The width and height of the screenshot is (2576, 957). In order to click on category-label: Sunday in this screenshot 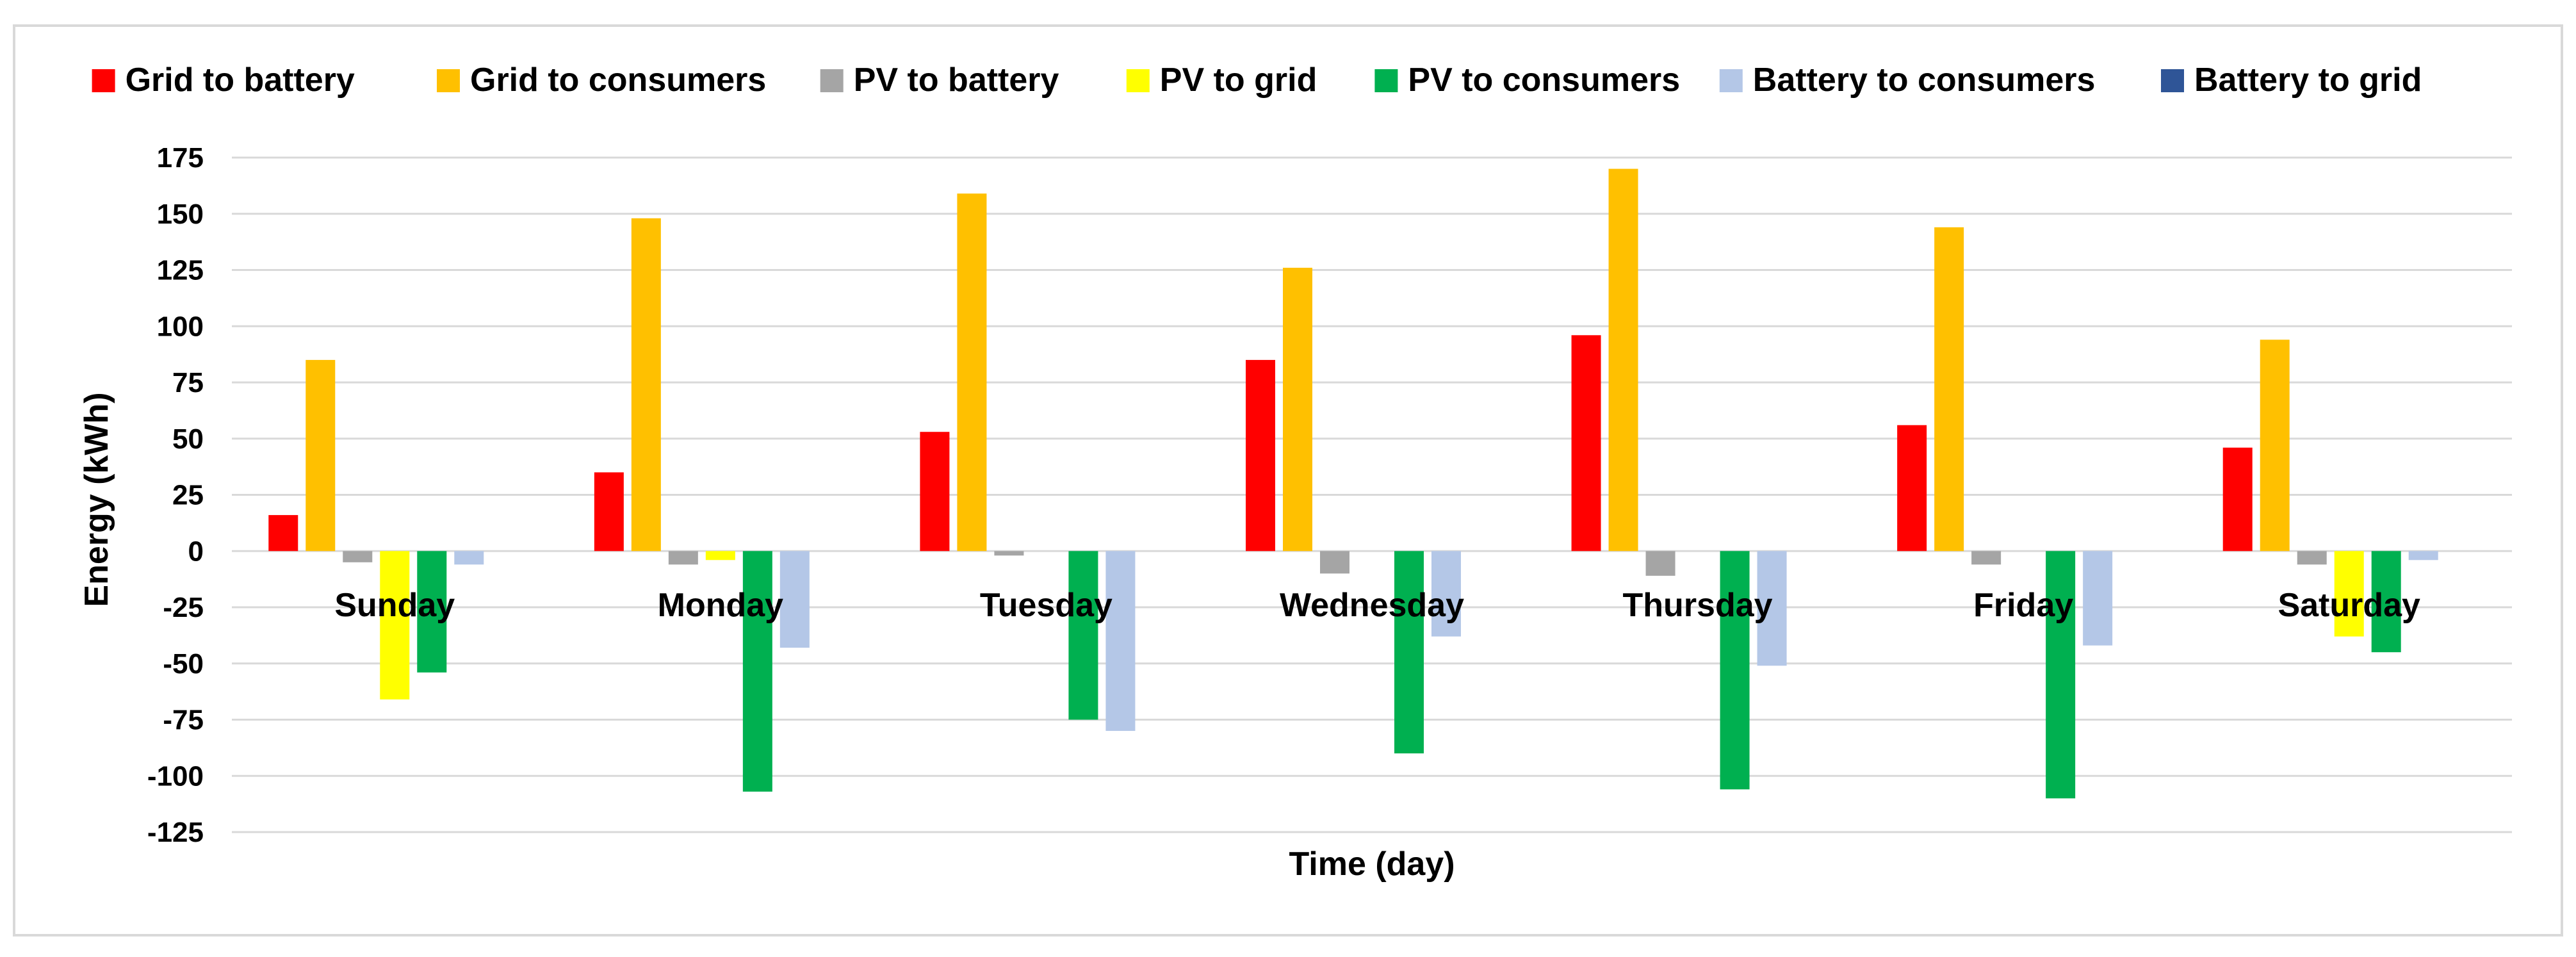, I will do `click(394, 605)`.